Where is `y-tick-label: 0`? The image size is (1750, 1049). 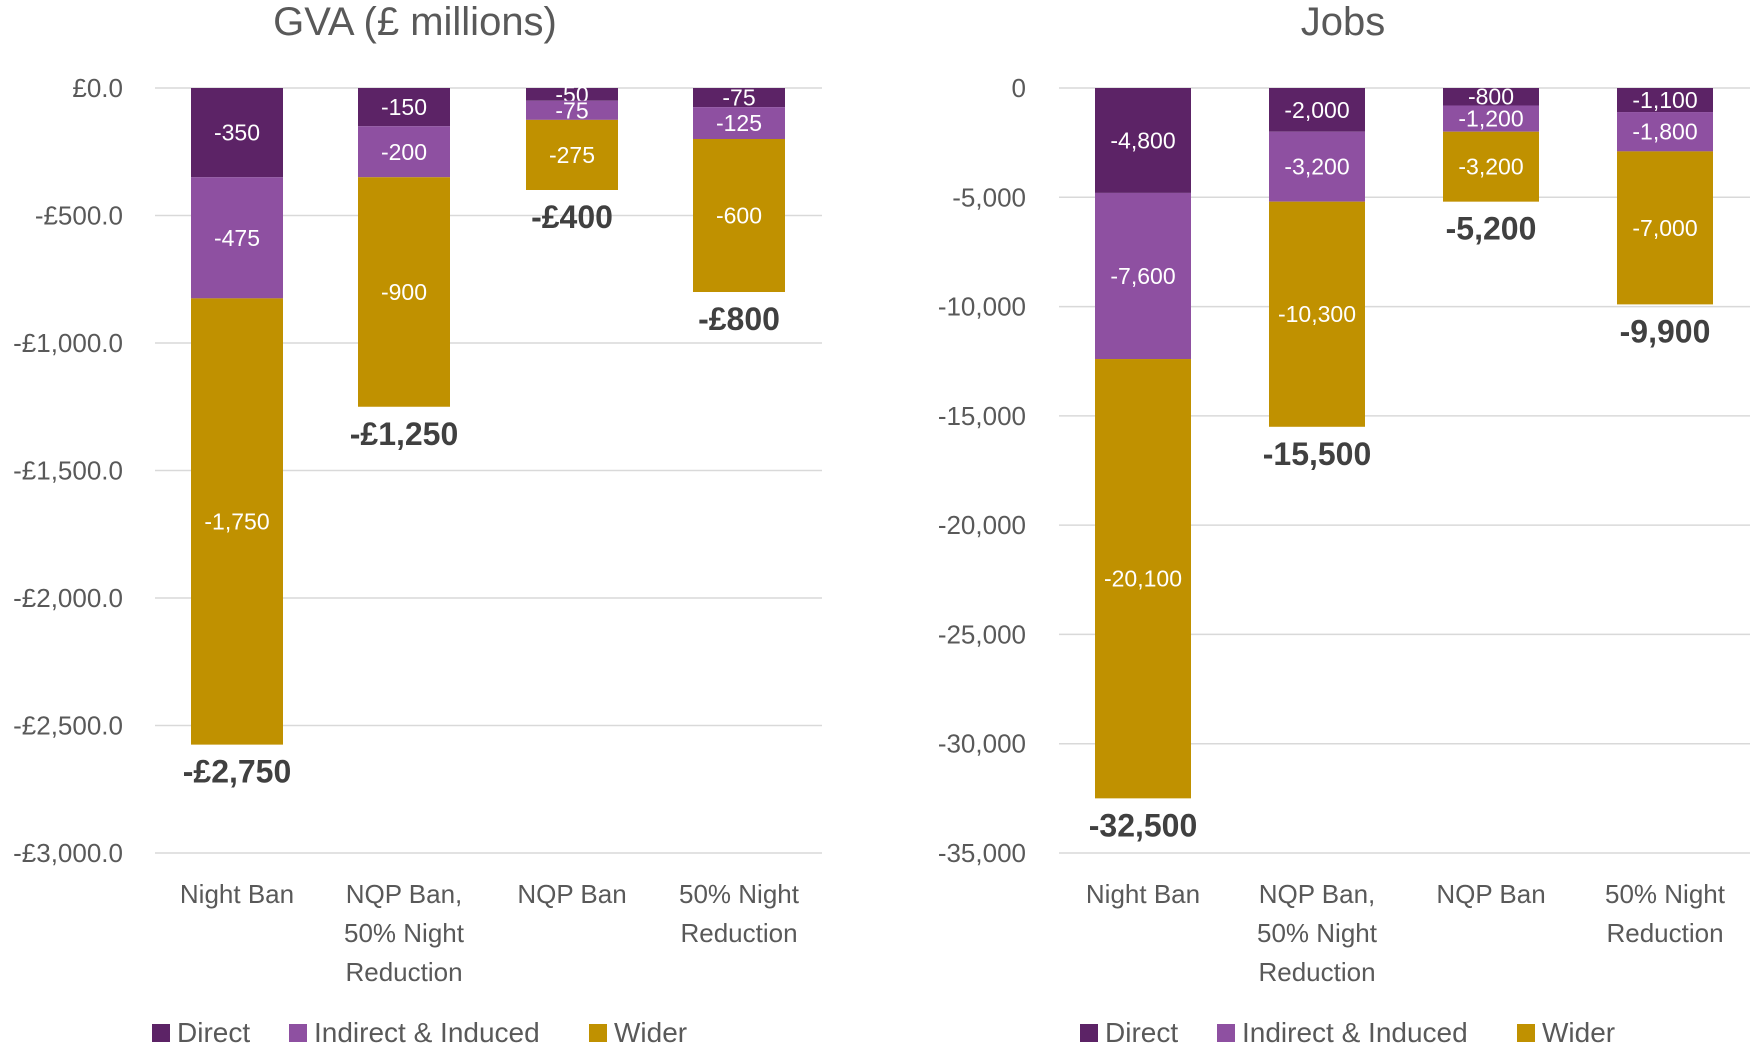 y-tick-label: 0 is located at coordinates (1019, 88).